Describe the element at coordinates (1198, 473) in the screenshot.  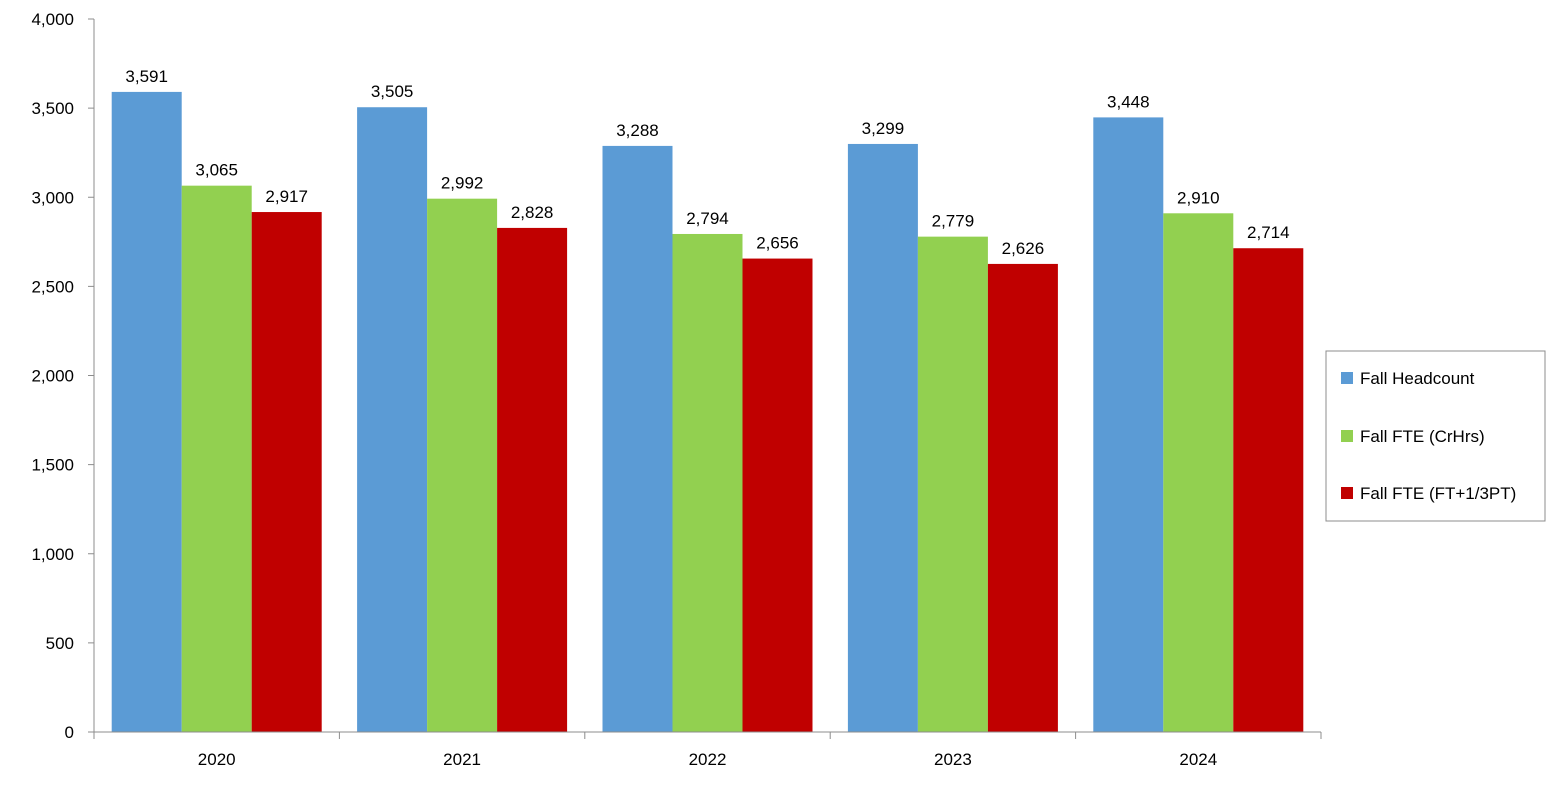
I see `bar-fall-fte-crhrs-2024` at that location.